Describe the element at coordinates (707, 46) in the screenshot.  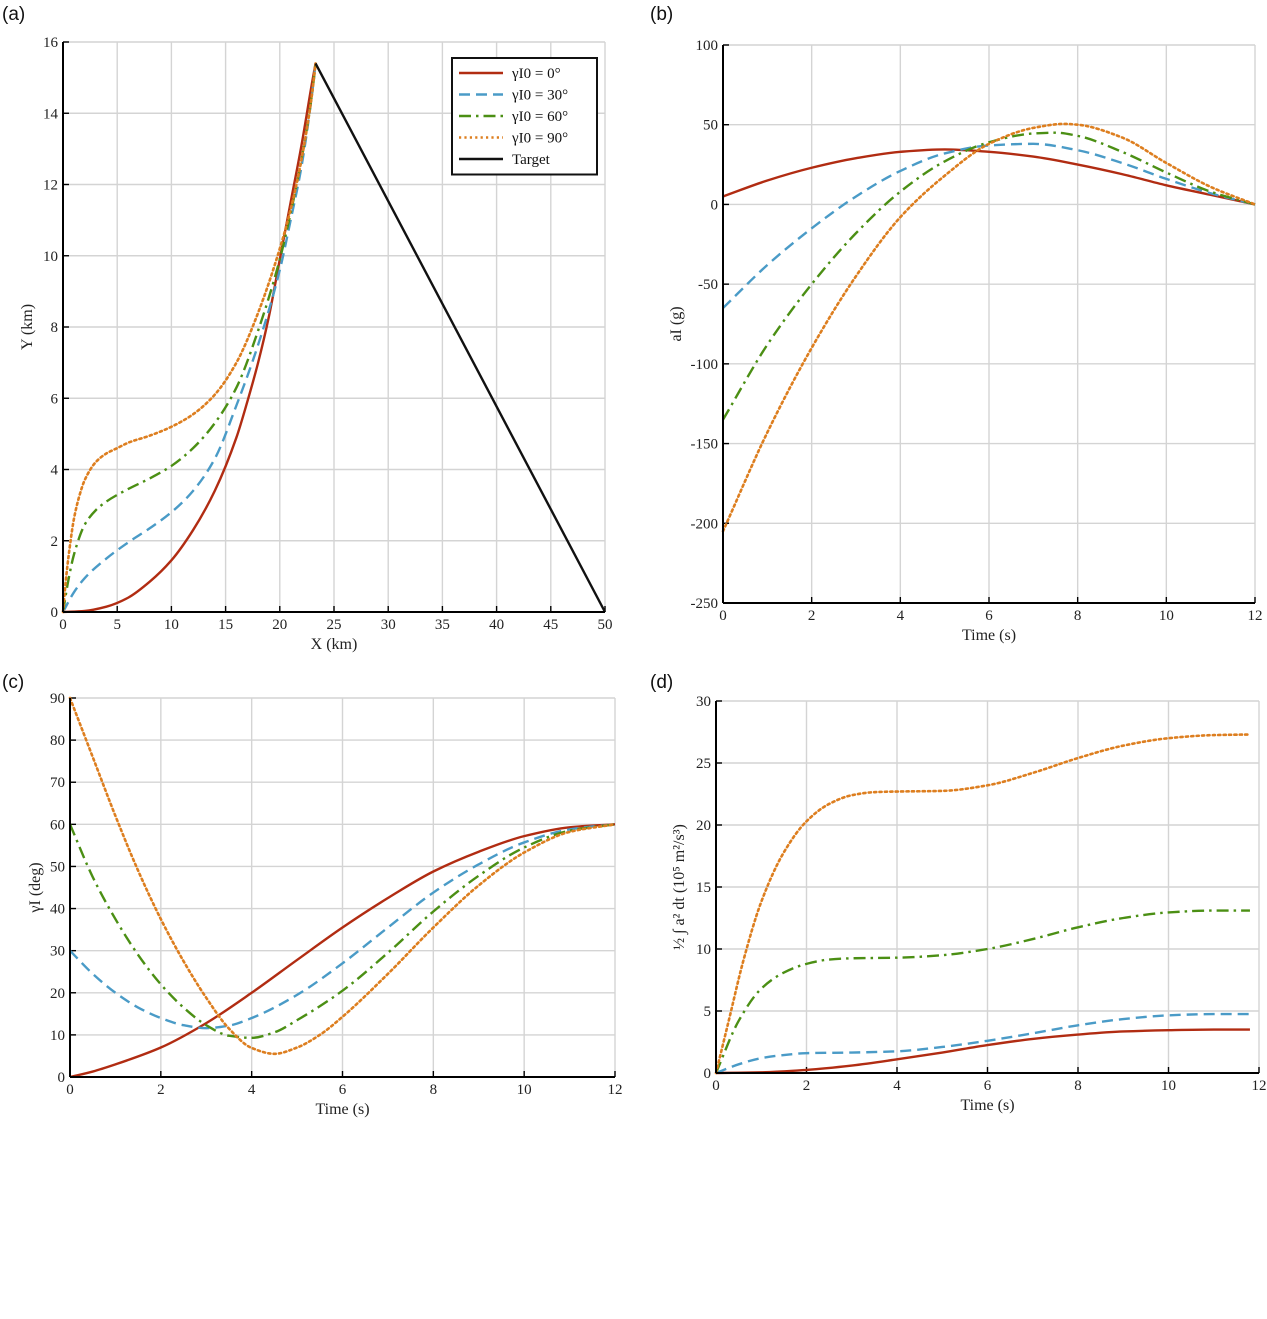
I see `y-tick-label: 100` at that location.